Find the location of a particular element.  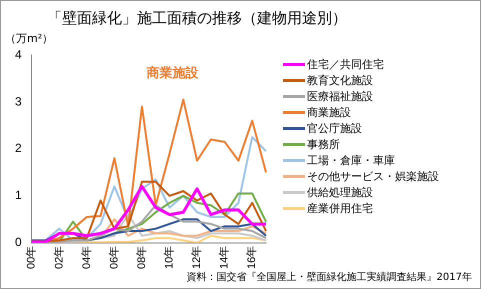

text: 資料：国交省『全国屋上・壁面緑化施工実績調査結果』2017年 is located at coordinates (329, 277).